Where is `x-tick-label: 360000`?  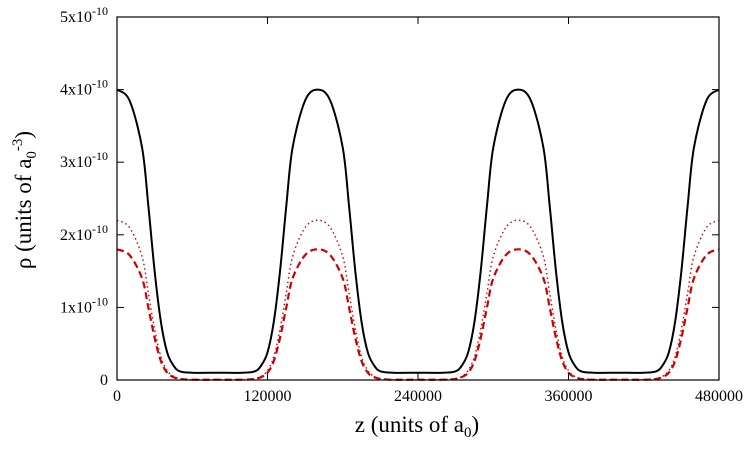 x-tick-label: 360000 is located at coordinates (569, 396).